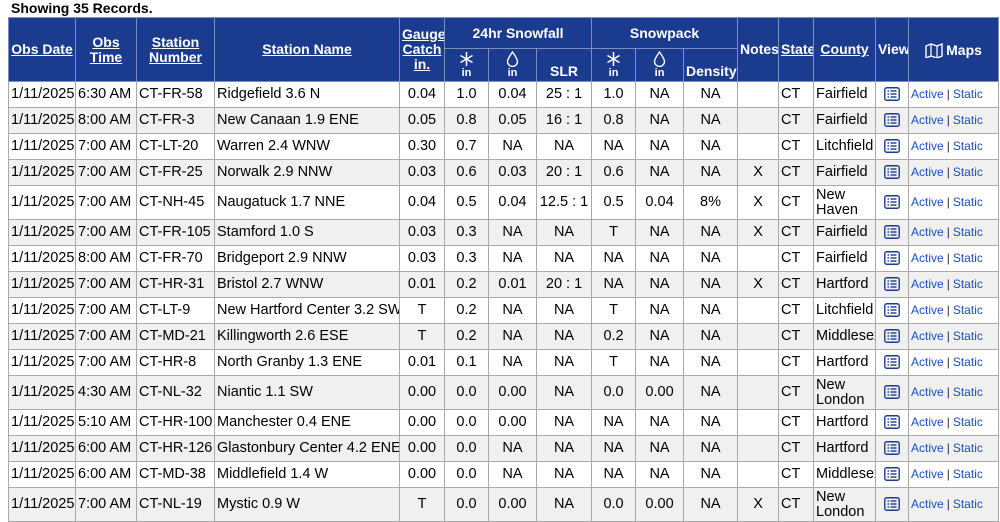 The height and width of the screenshot is (522, 1000). Describe the element at coordinates (711, 65) in the screenshot. I see `density-header: Density` at that location.